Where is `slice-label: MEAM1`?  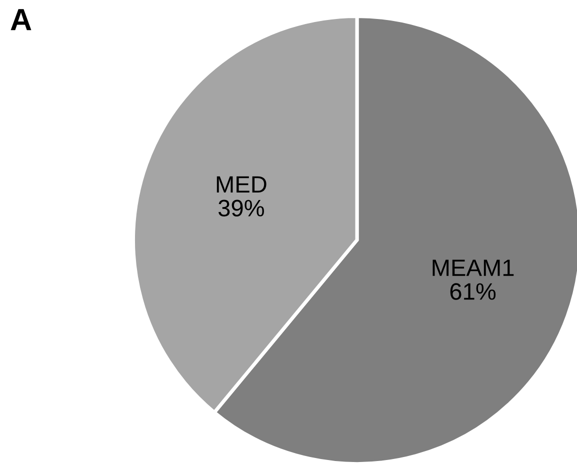
slice-label: MEAM1 is located at coordinates (473, 268).